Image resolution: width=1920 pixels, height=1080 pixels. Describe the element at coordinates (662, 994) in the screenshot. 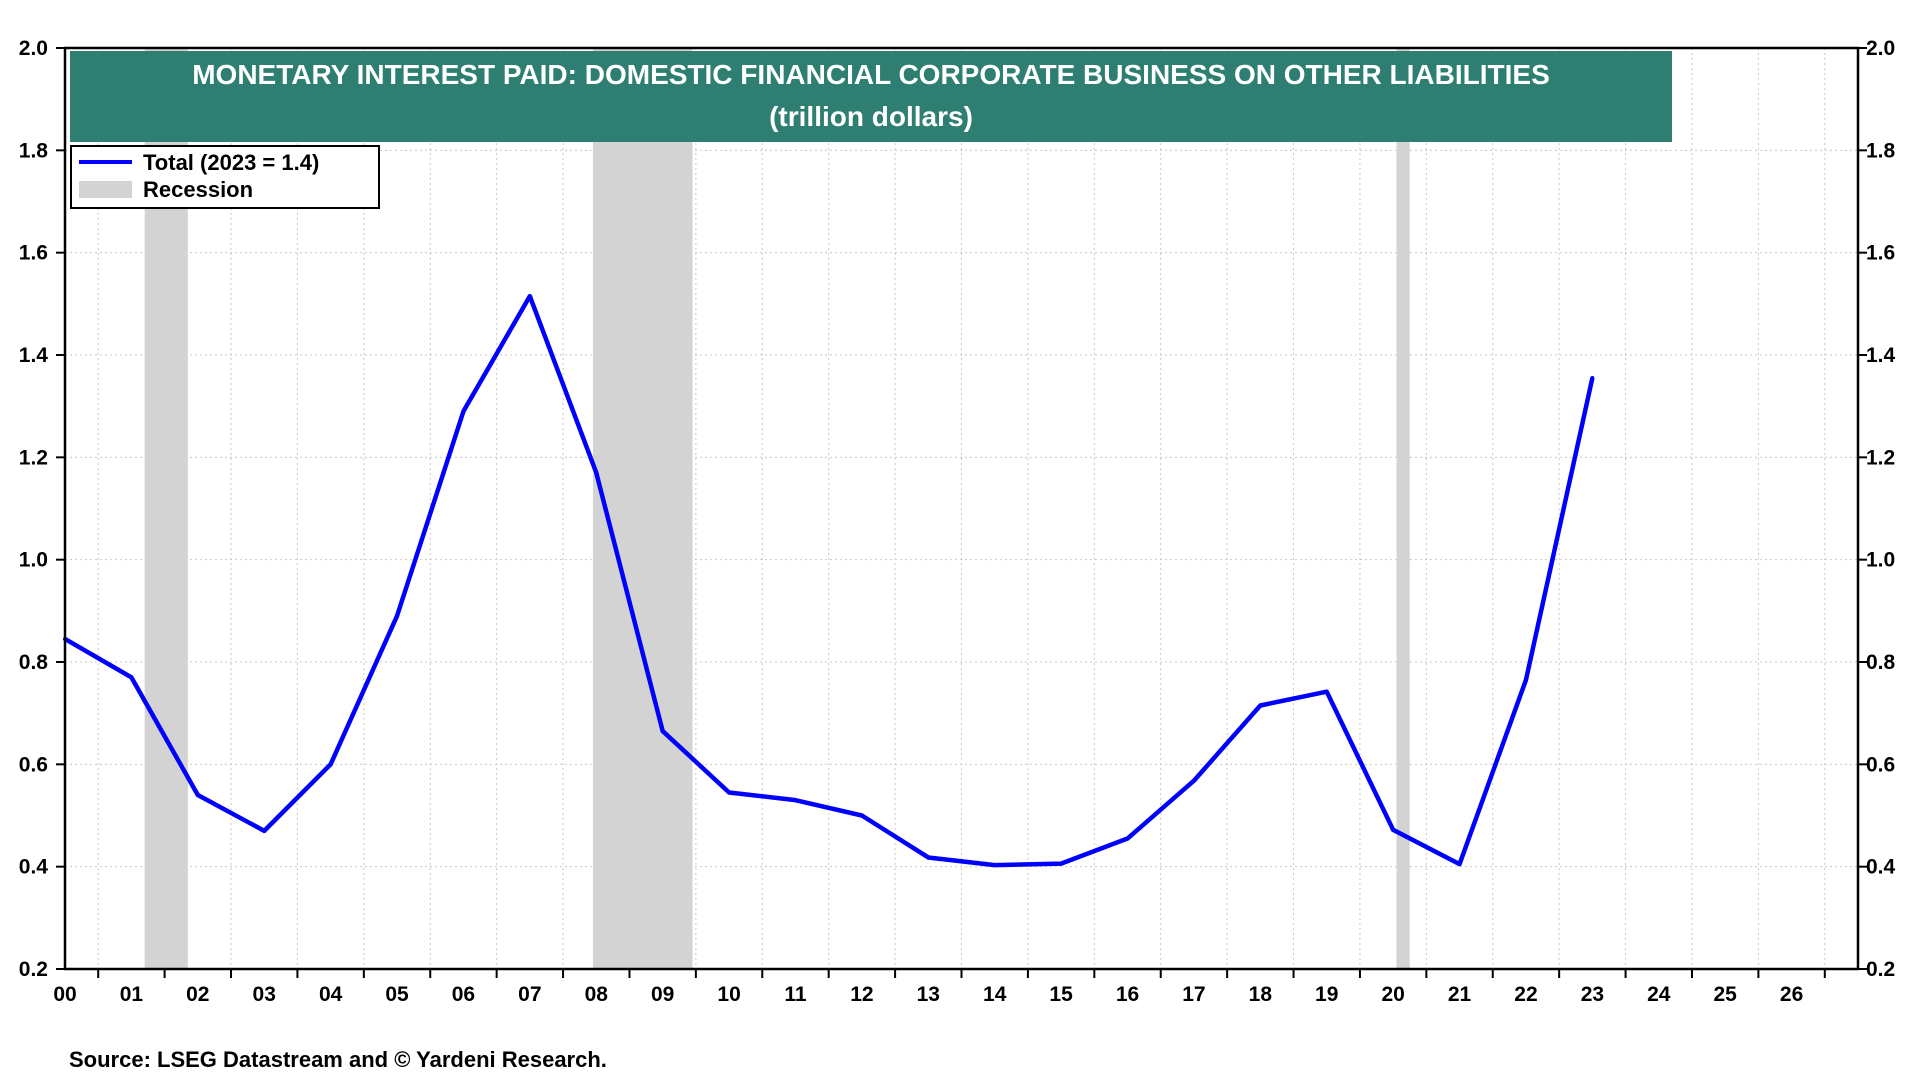

I see `x-tick-label: 09` at that location.